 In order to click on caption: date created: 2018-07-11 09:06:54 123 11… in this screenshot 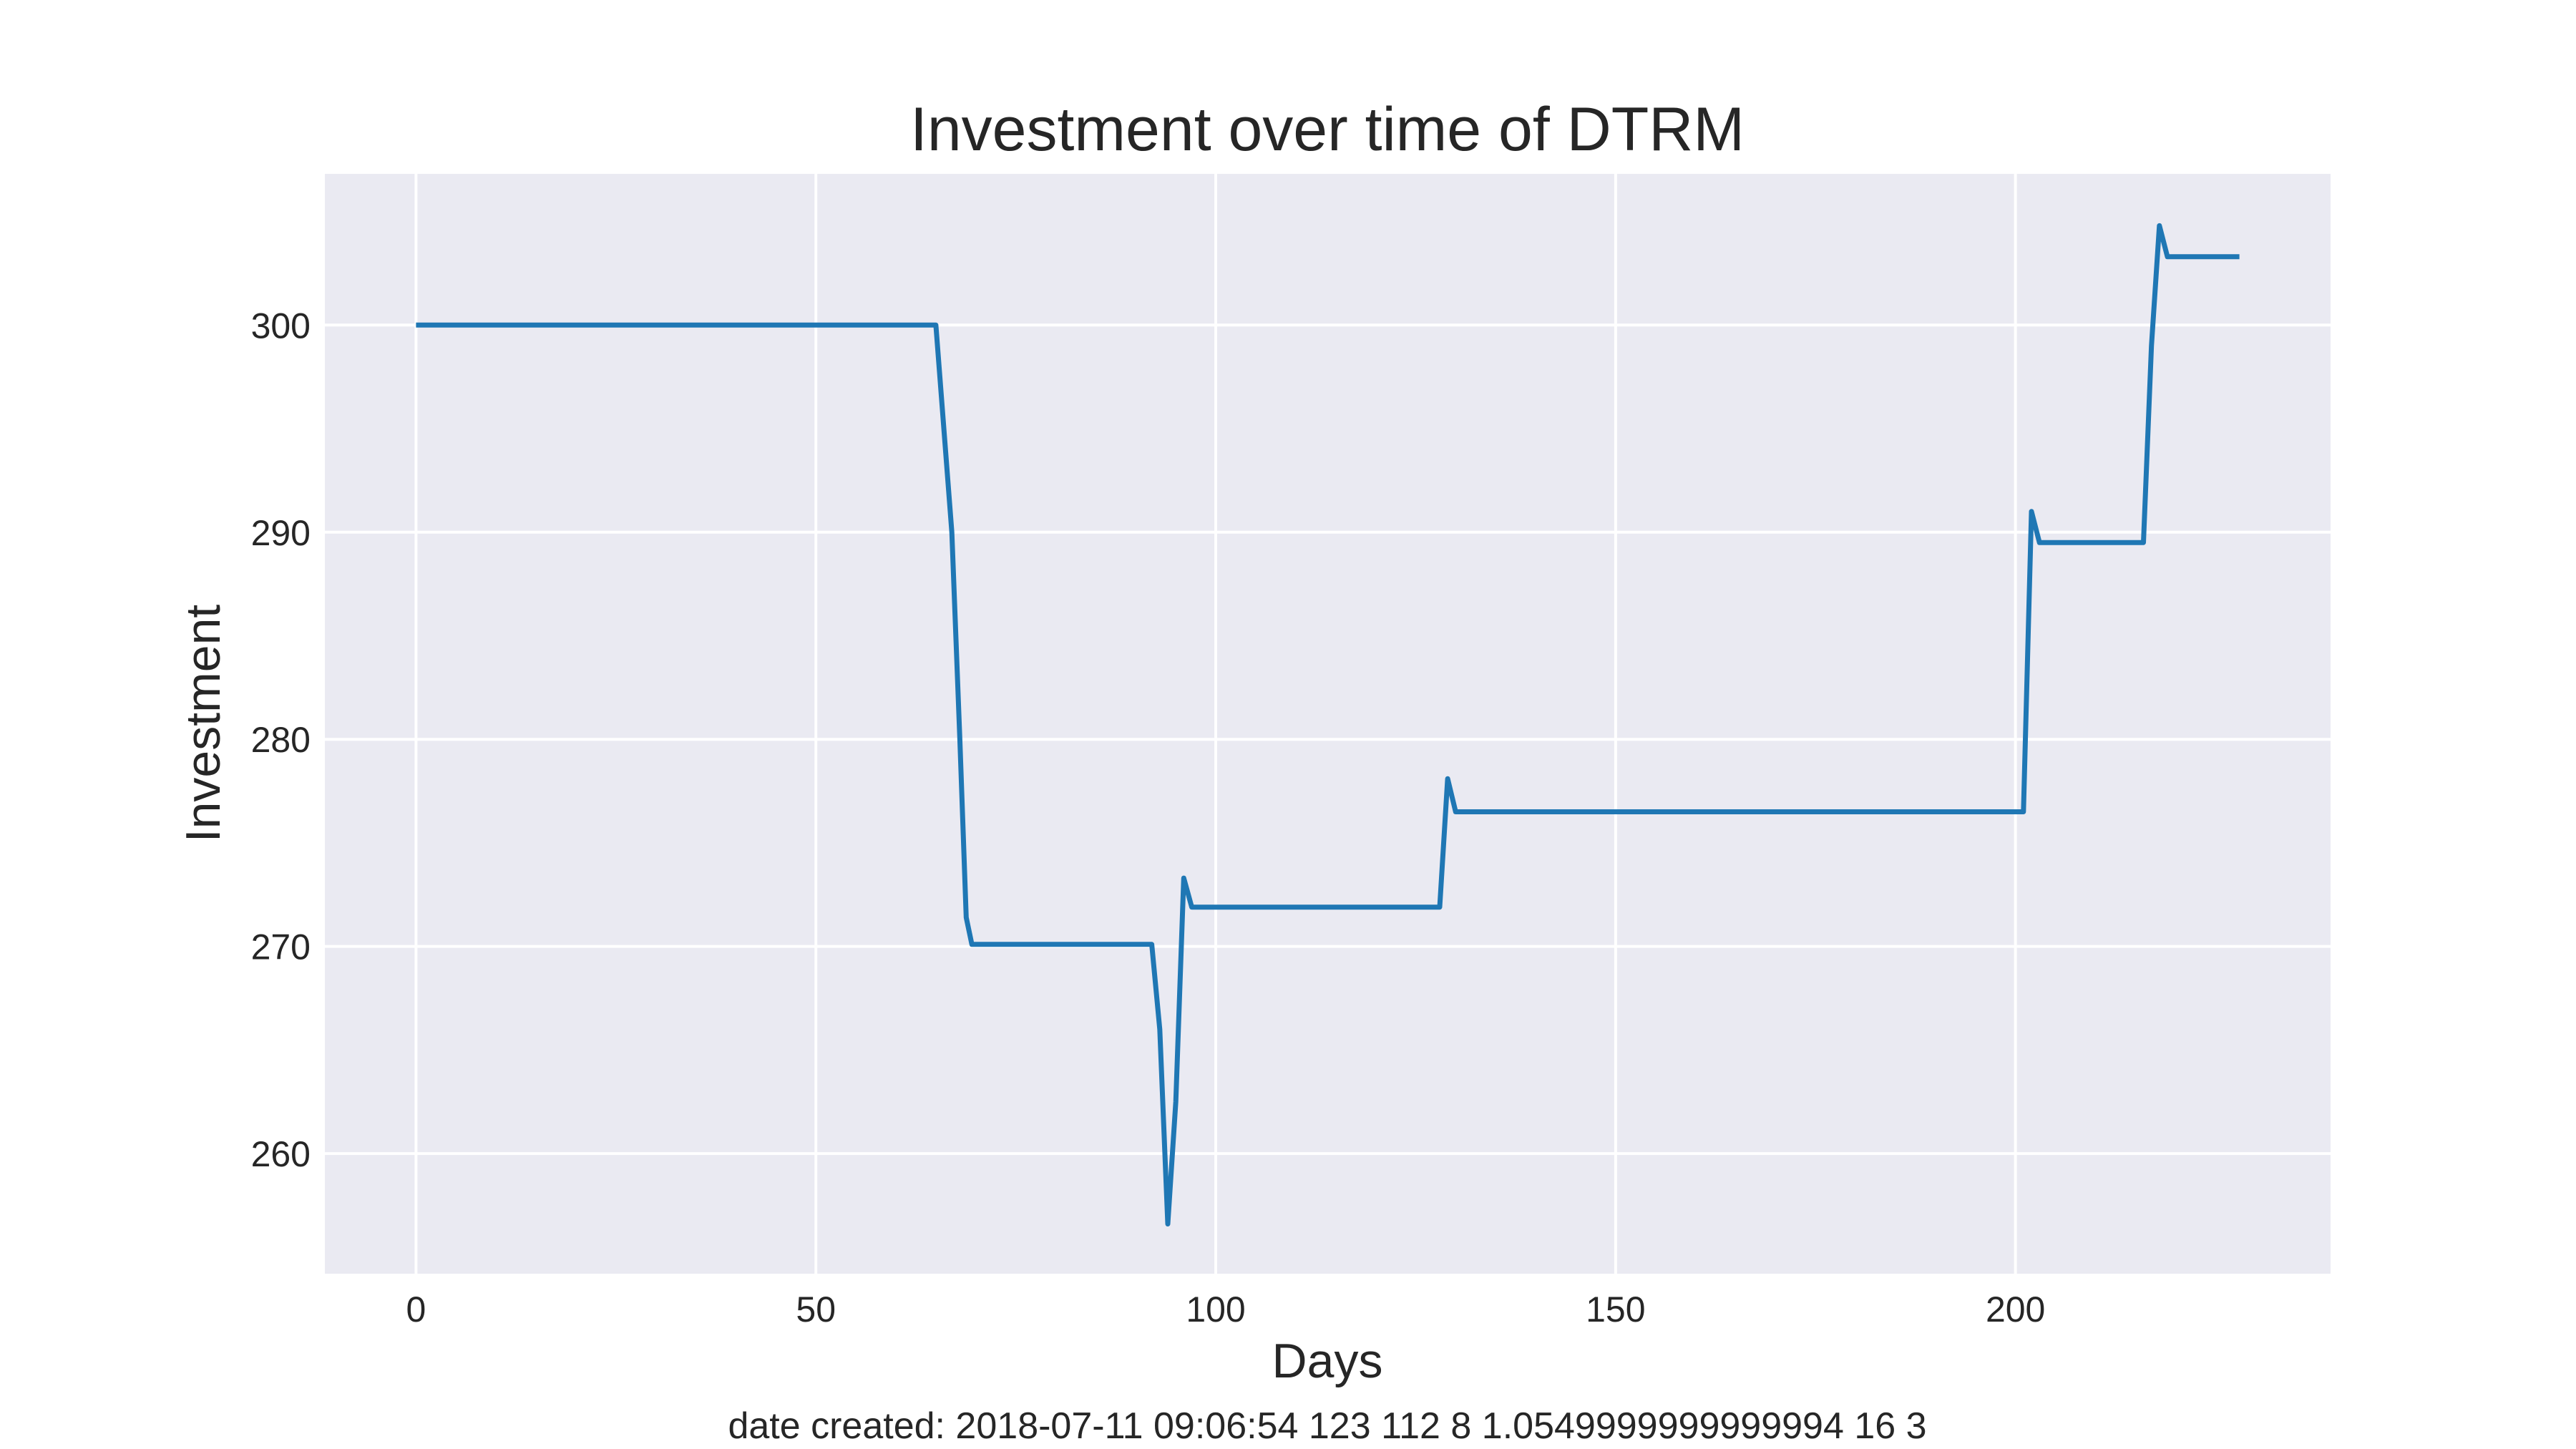, I will do `click(1327, 1426)`.